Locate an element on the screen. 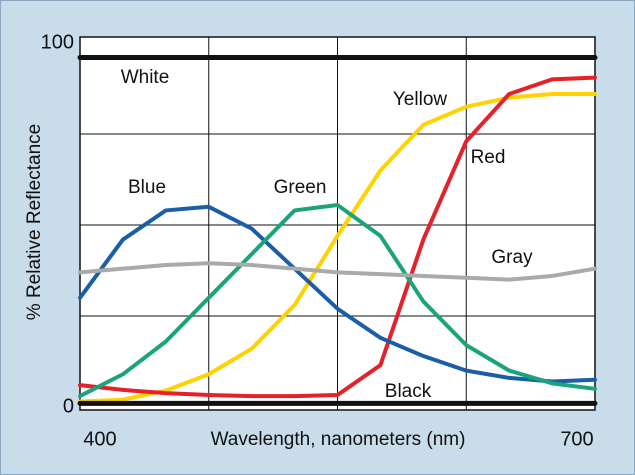  line is located at coordinates (337, 271).